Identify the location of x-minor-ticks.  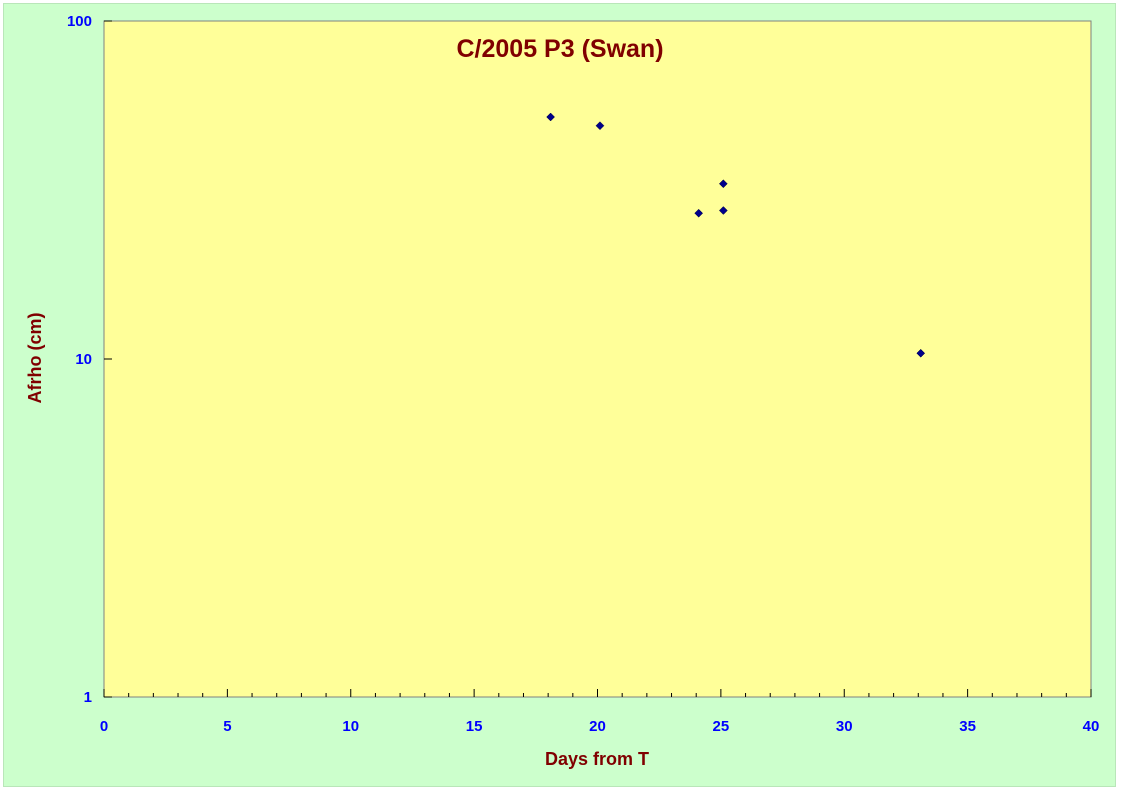
(597, 695).